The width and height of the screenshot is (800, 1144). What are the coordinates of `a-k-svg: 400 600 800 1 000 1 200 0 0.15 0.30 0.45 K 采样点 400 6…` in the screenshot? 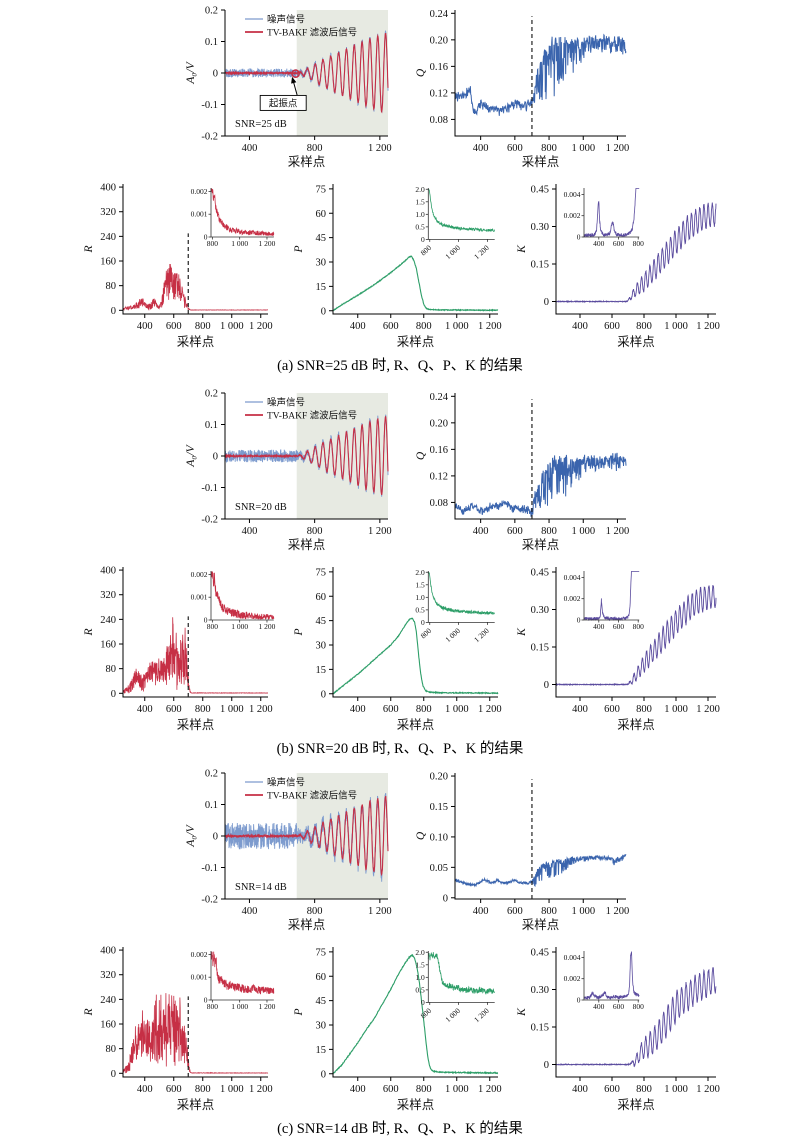 It's located at (618, 266).